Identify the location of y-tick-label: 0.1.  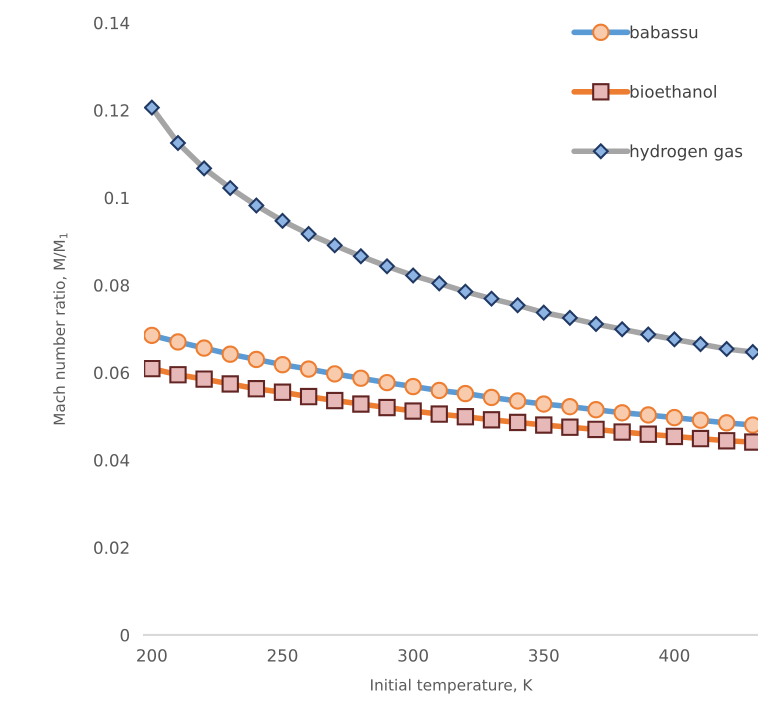
(116, 198).